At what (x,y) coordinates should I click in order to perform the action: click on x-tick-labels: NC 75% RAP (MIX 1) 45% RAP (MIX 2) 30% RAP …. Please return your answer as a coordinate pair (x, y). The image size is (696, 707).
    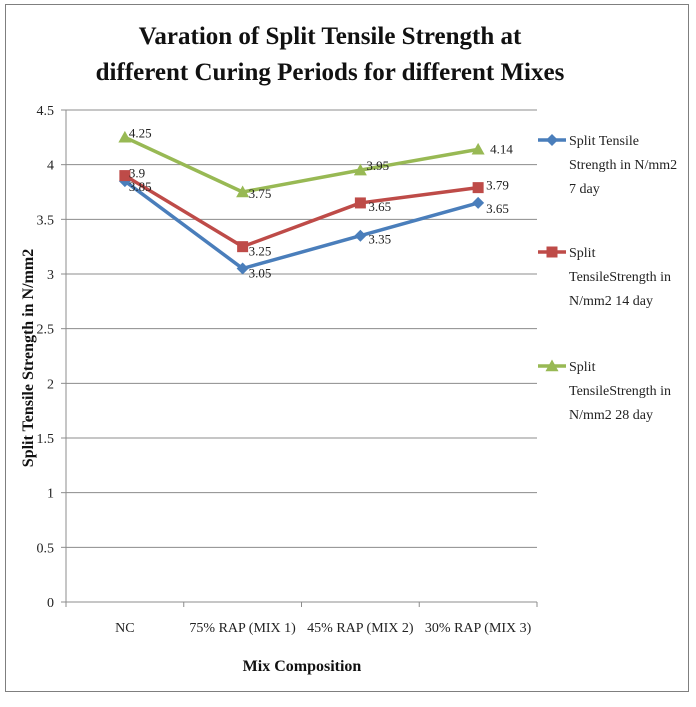
    Looking at the image, I should click on (323, 628).